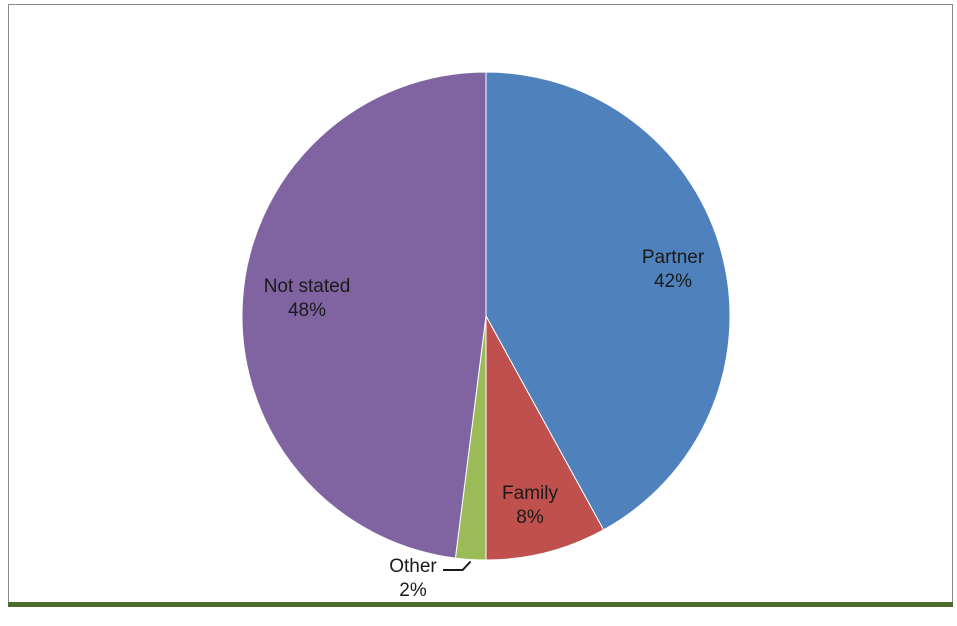 Image resolution: width=957 pixels, height=626 pixels. What do you see at coordinates (413, 590) in the screenshot?
I see `slice-value-other: 2%` at bounding box center [413, 590].